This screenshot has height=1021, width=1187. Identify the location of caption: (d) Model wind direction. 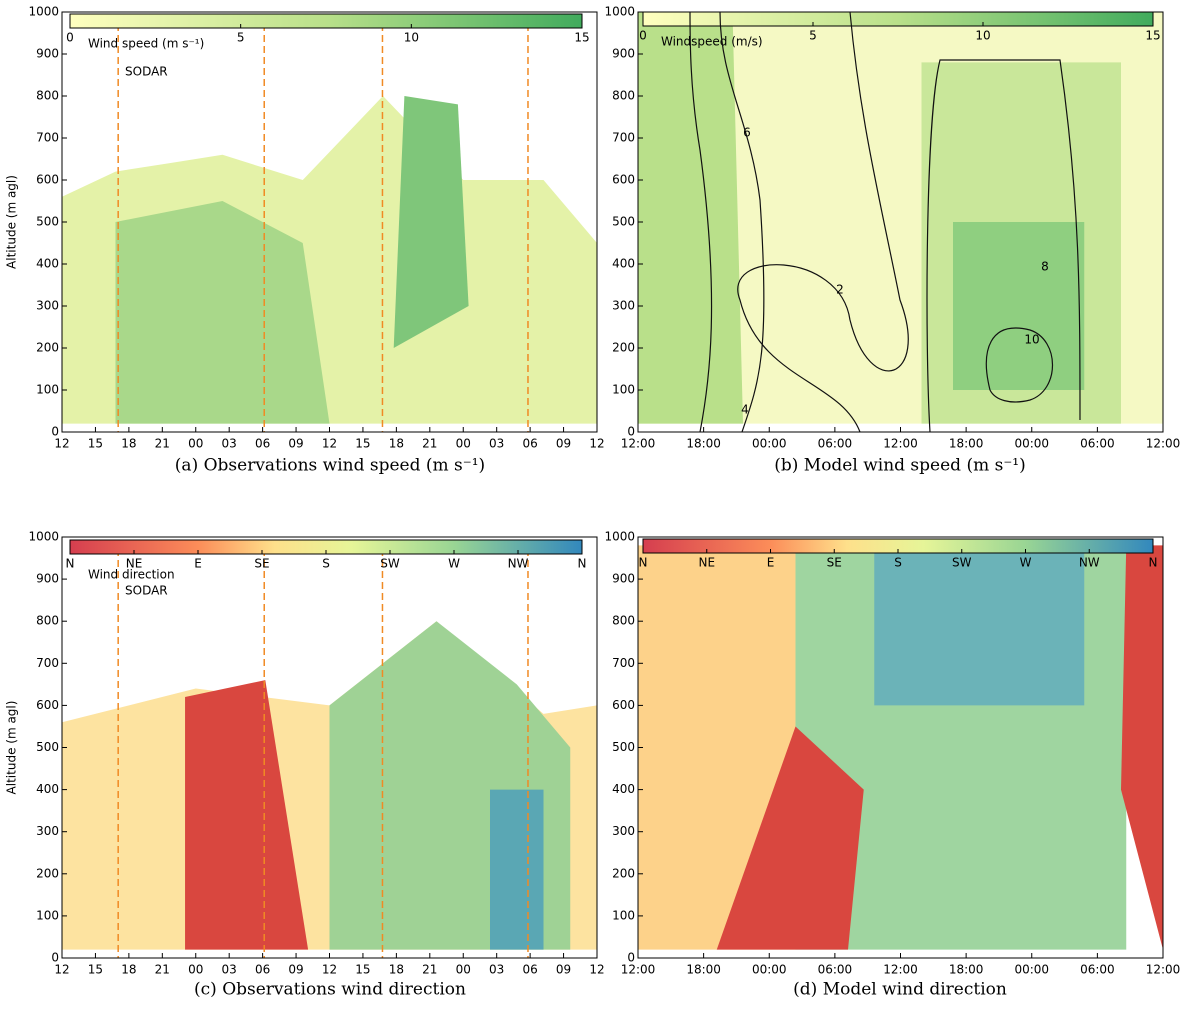
(900, 990).